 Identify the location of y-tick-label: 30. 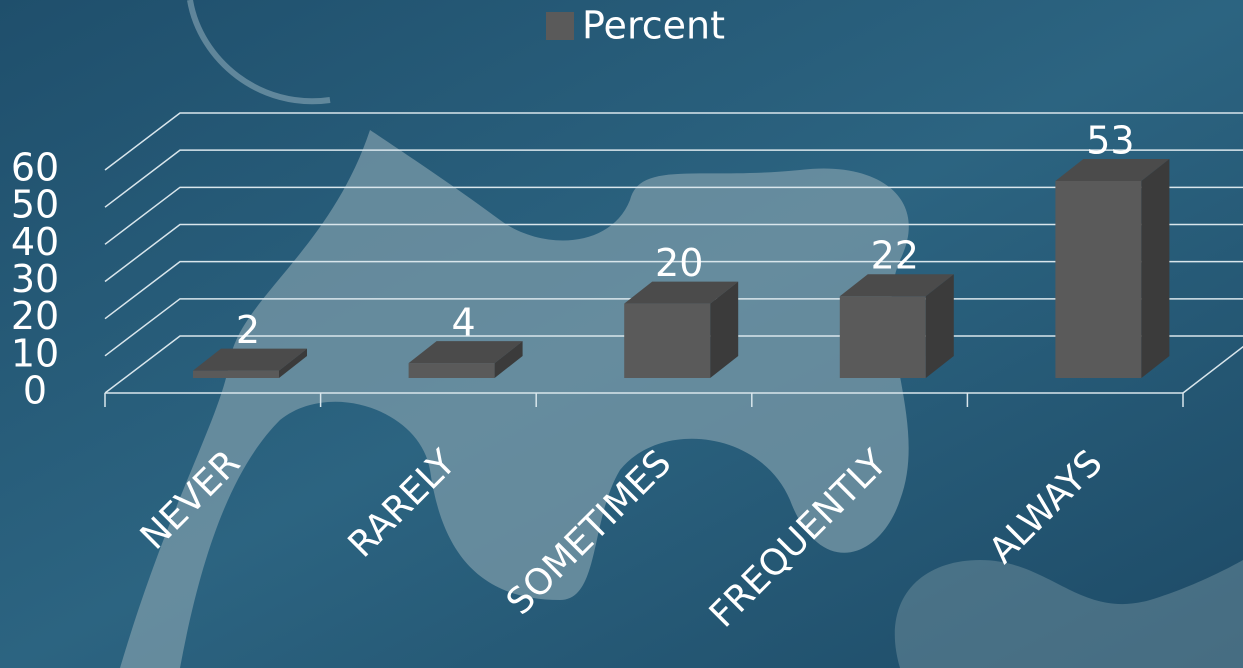
(35, 279).